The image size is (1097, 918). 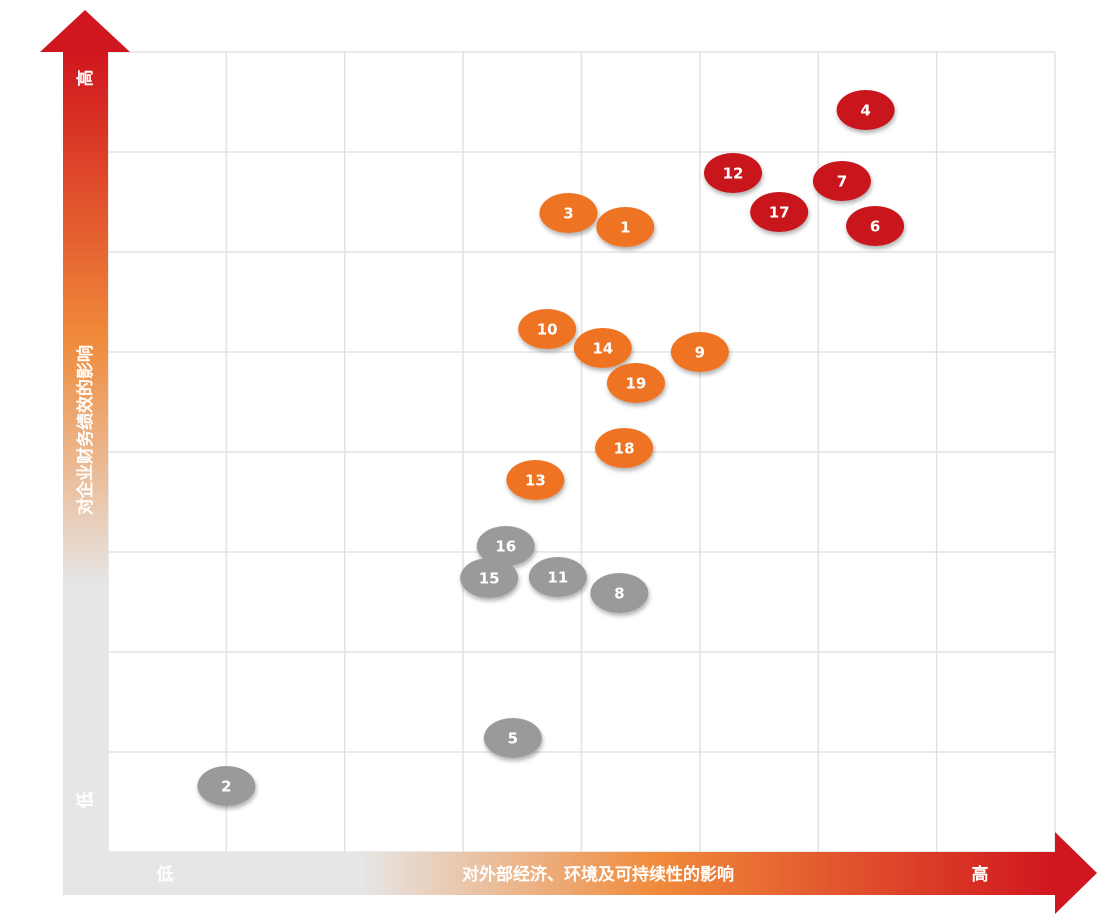 What do you see at coordinates (1076, 873) in the screenshot?
I see `x-arrowhead` at bounding box center [1076, 873].